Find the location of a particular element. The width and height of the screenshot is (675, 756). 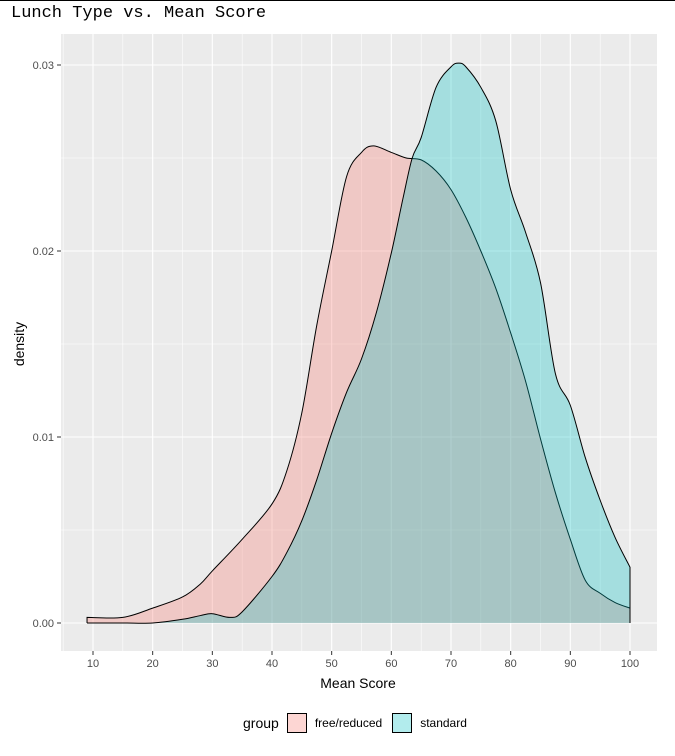

x-tick-label: 60 is located at coordinates (391, 664).